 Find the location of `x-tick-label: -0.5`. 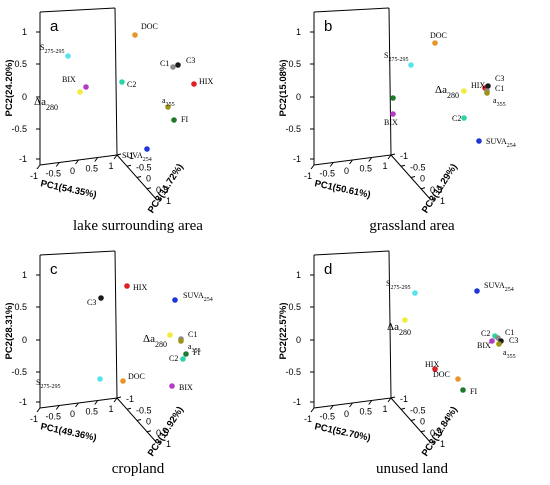

x-tick-label: -0.5 is located at coordinates (53, 174).